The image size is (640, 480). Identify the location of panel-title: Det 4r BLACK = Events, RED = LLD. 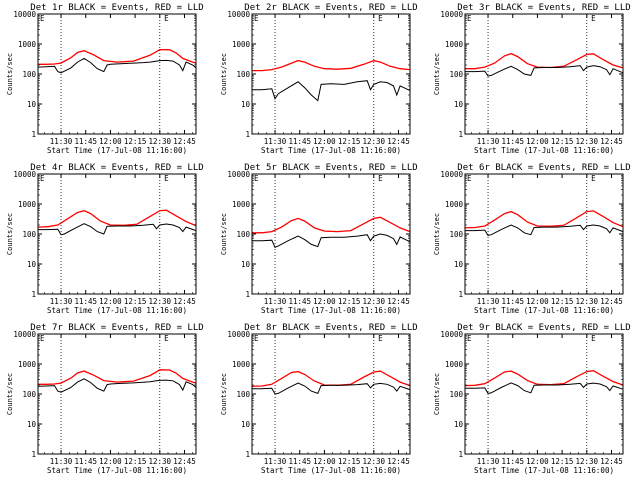
(116, 168).